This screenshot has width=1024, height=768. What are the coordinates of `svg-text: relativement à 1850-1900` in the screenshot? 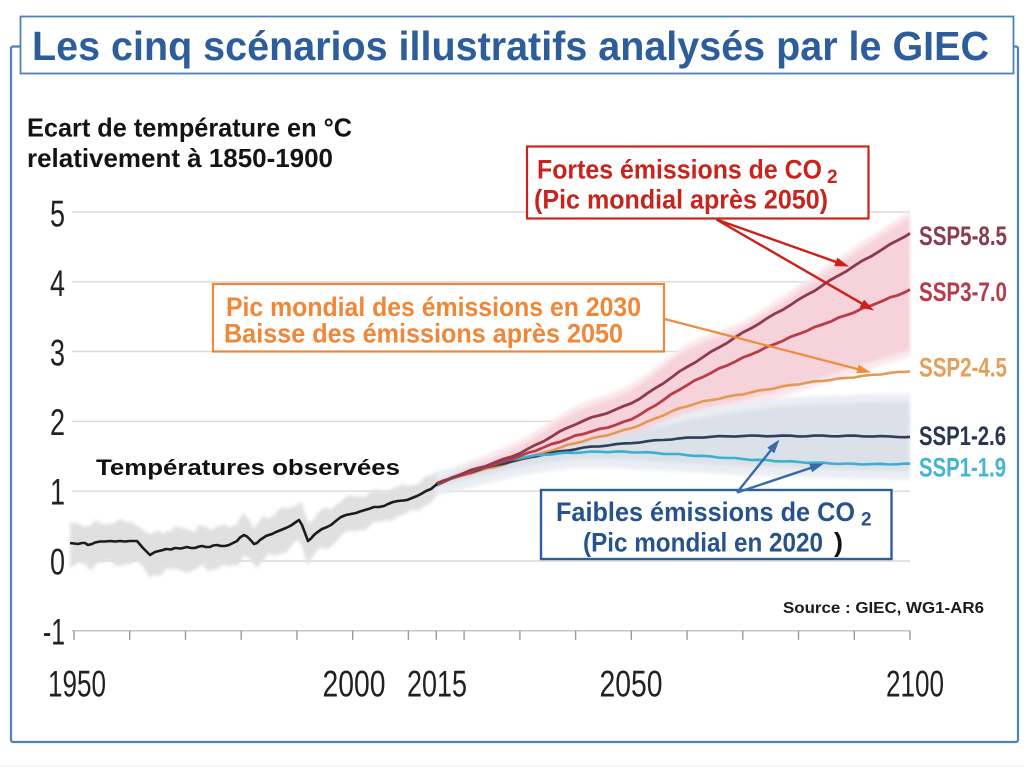 It's located at (180, 158).